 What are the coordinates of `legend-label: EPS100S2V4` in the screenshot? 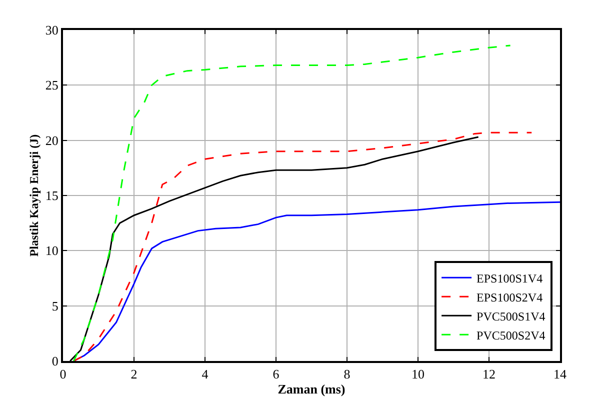 It's located at (509, 297).